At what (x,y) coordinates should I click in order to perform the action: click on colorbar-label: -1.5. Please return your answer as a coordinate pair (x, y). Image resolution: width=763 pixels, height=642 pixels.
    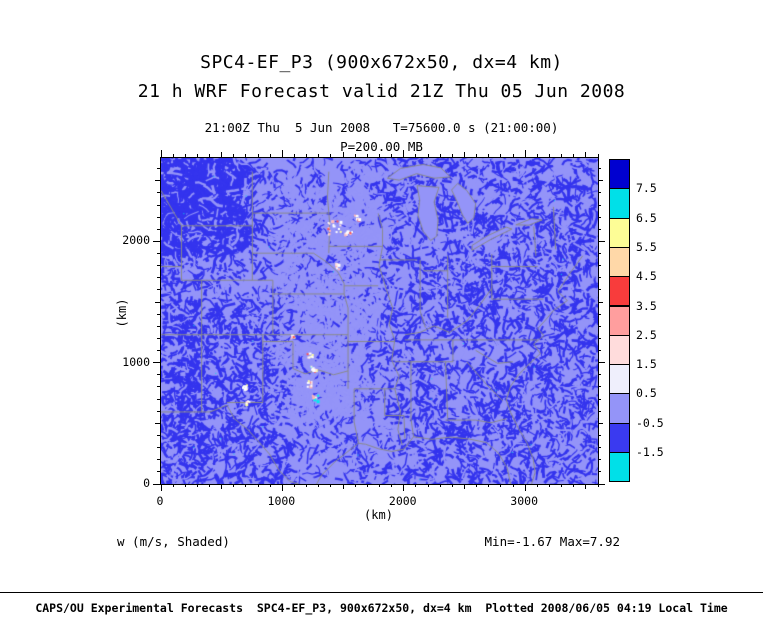
    Looking at the image, I should click on (650, 452).